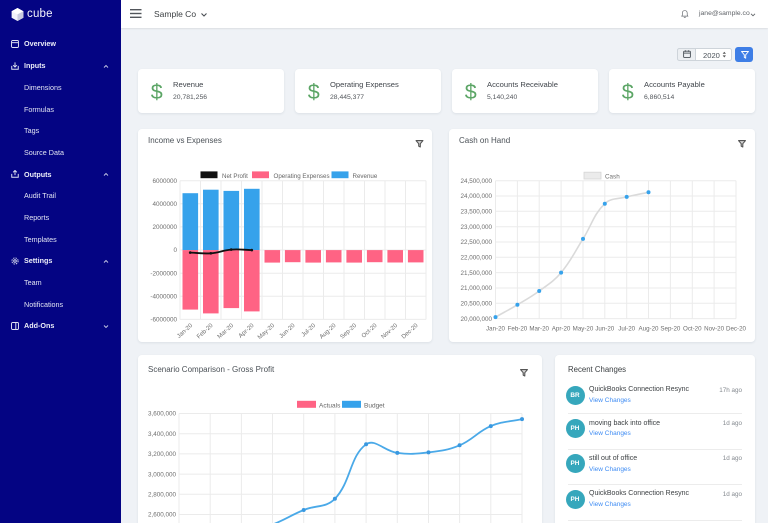 Image resolution: width=768 pixels, height=523 pixels. What do you see at coordinates (235, 176) in the screenshot?
I see `svg-text: Net Profit` at bounding box center [235, 176].